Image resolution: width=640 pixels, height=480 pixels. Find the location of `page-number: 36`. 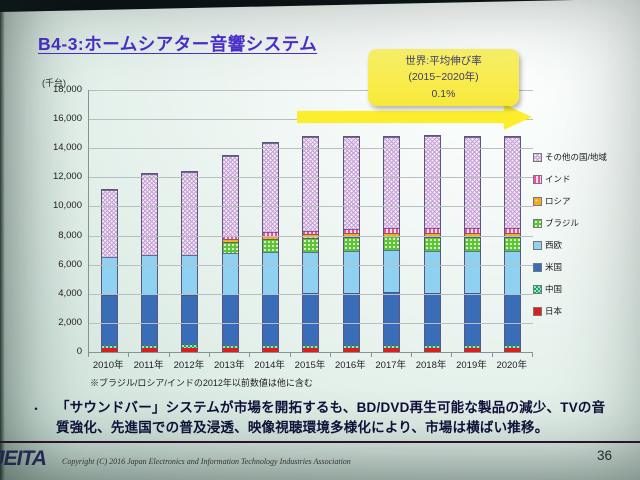

page-number: 36 is located at coordinates (605, 455).